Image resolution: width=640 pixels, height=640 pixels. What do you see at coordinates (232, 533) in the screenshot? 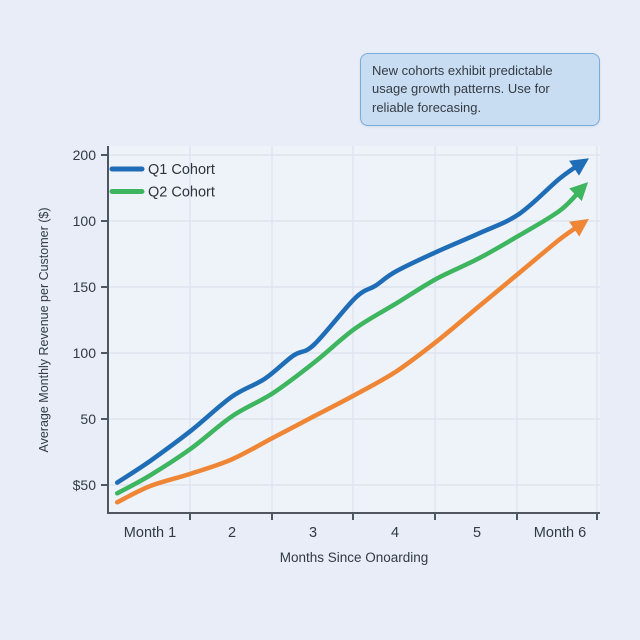
I see `x-tick-label: 2` at bounding box center [232, 533].